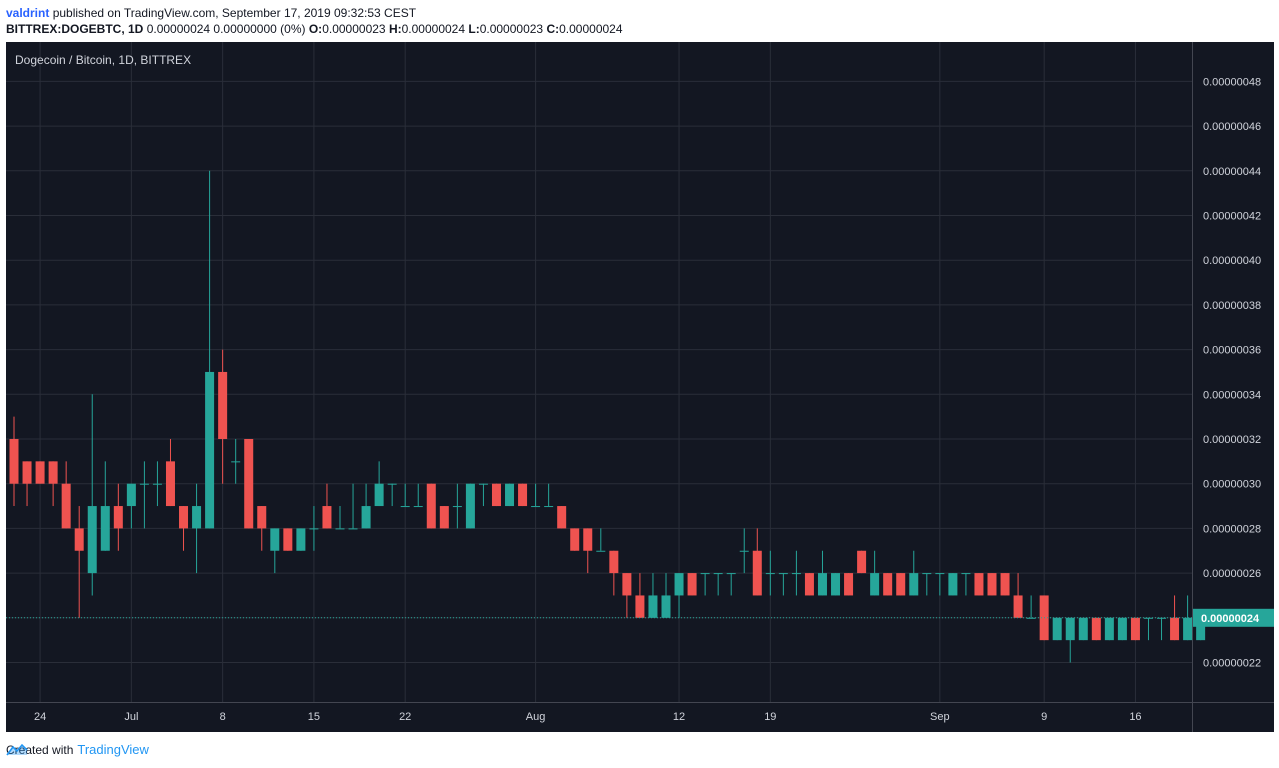 This screenshot has width=1279, height=768. I want to click on tradingview-brand-link: TradingView, so click(113, 749).